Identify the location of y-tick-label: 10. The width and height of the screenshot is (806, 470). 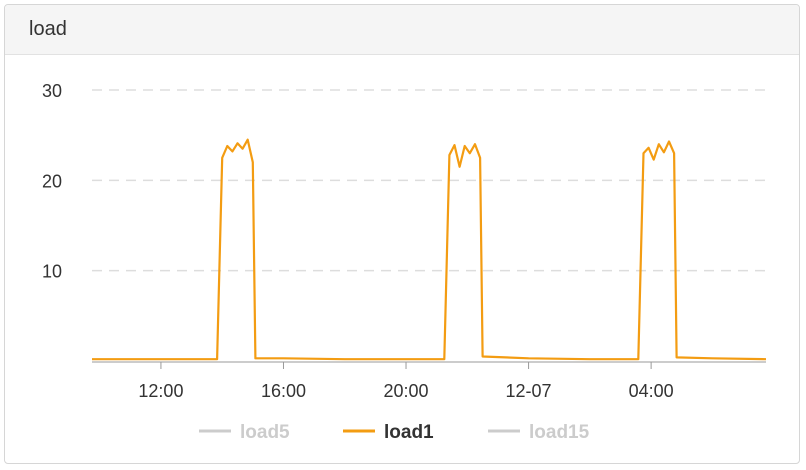
(52, 272).